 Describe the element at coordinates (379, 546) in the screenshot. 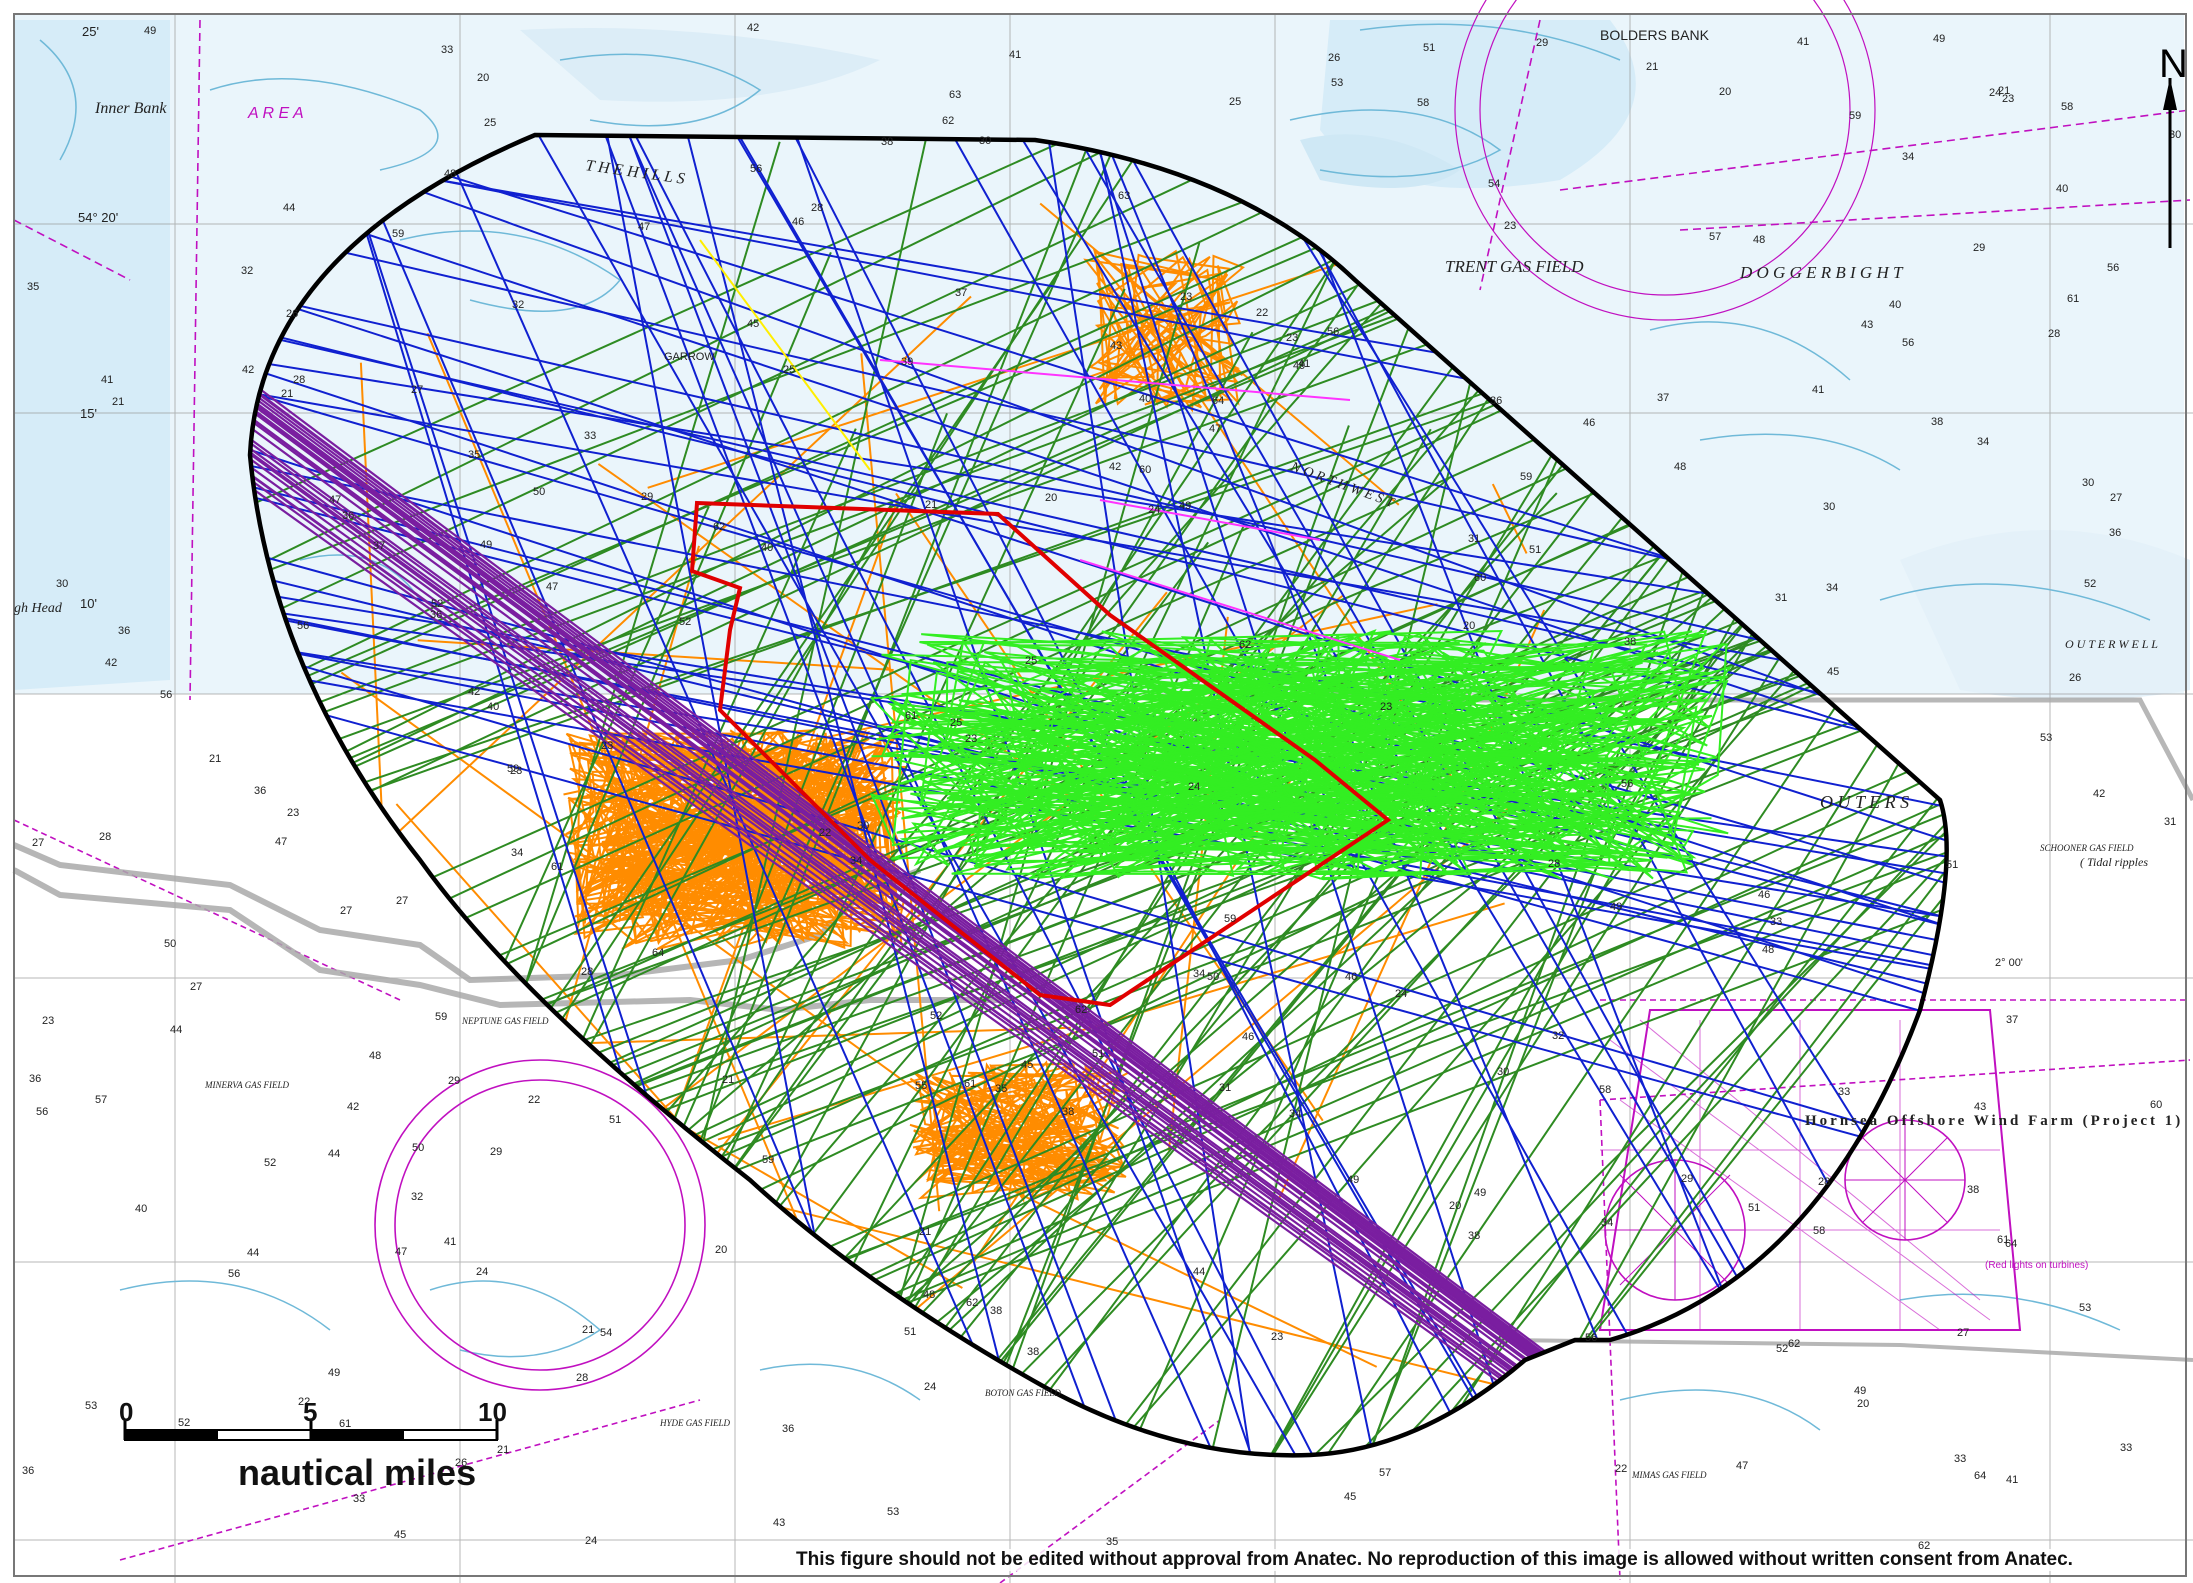

I see `depth-sounding: 37` at that location.